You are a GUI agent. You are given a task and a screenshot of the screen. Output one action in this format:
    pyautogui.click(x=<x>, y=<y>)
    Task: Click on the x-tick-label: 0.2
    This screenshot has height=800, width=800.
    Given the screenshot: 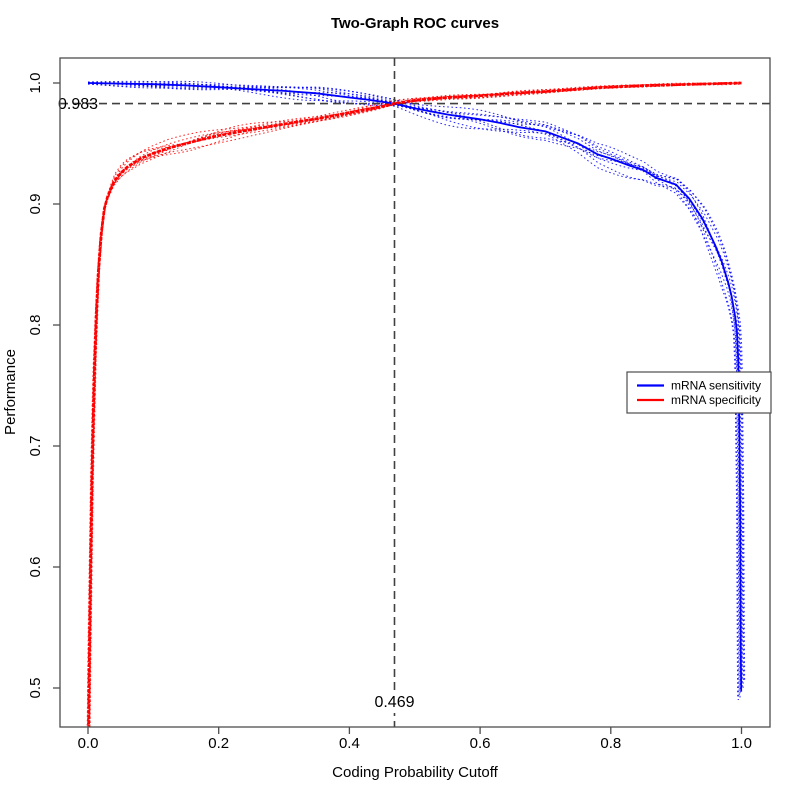 What is the action you would take?
    pyautogui.click(x=218, y=743)
    